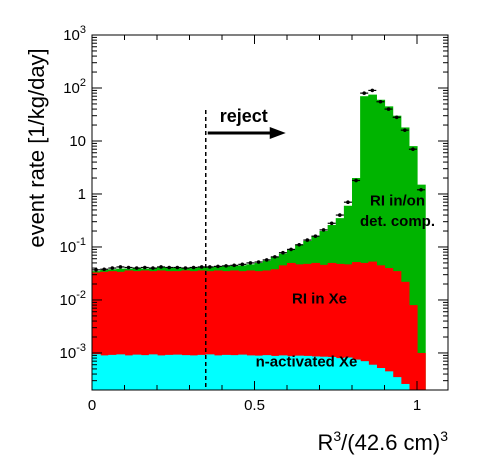 The width and height of the screenshot is (480, 464). I want to click on annotations: RI in/on det. comp. RI in Xe n-activated Xe, so click(345, 282).